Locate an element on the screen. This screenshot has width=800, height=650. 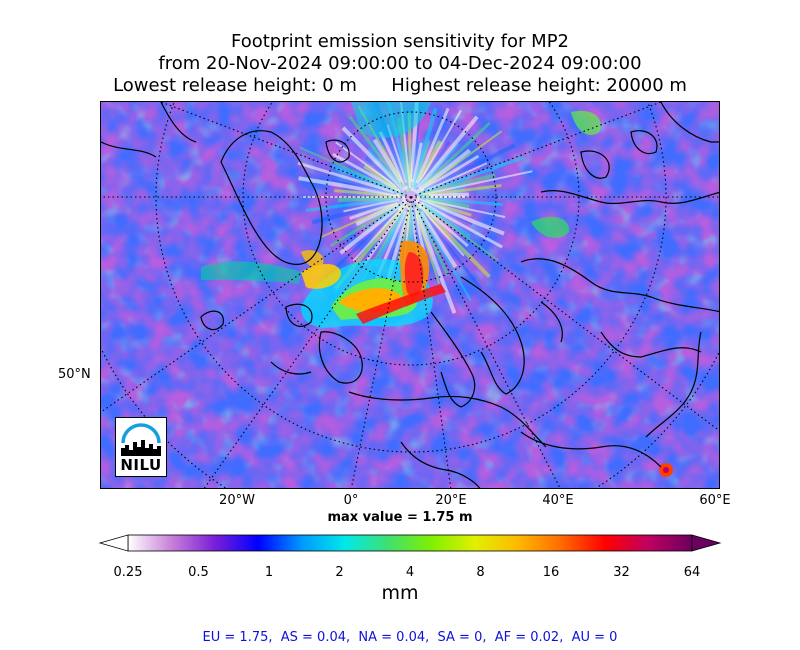
latitude-tick: 50°N is located at coordinates (74, 374).